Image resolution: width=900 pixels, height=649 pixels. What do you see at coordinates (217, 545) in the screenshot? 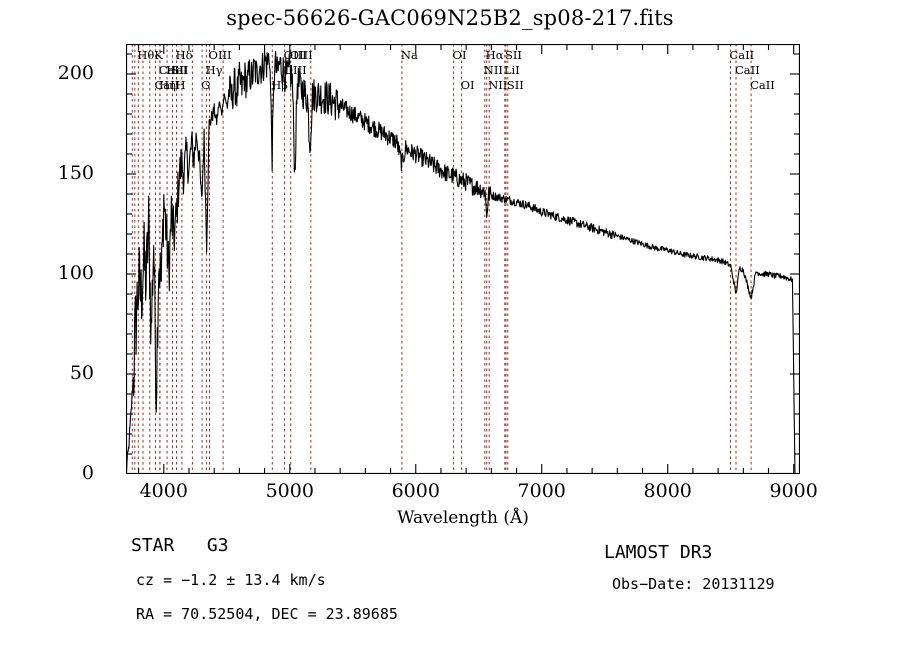
I see `spectral-class-text: G3` at bounding box center [217, 545].